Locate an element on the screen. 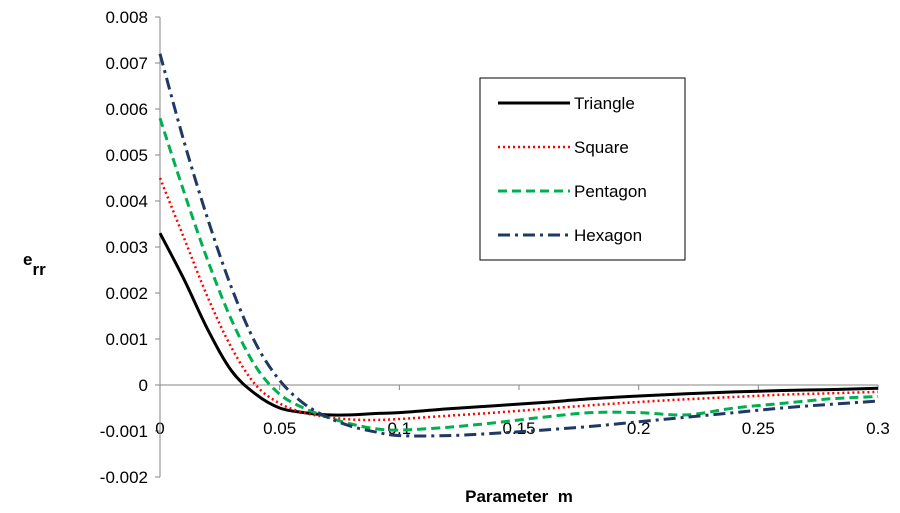 The width and height of the screenshot is (900, 513). legend: Triangle Square Pentagon Hexagon is located at coordinates (582, 169).